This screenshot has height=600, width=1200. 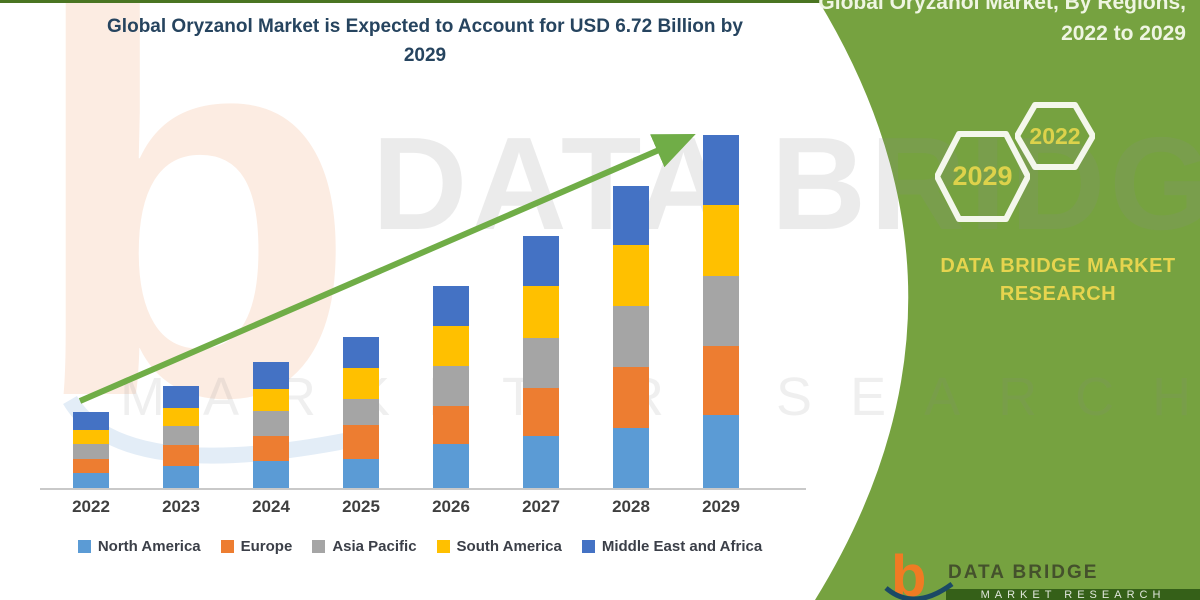 What do you see at coordinates (271, 375) in the screenshot?
I see `segment-middle-east-and-africa-2024` at bounding box center [271, 375].